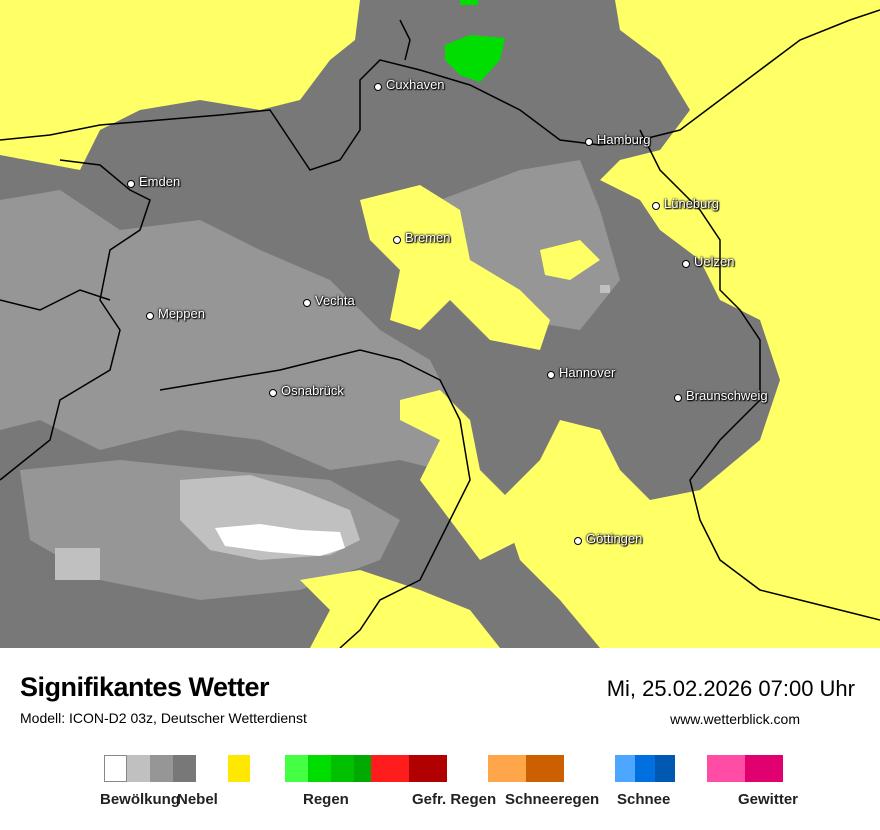 Image resolution: width=880 pixels, height=830 pixels. What do you see at coordinates (624, 139) in the screenshot?
I see `city-label: Hamburg` at bounding box center [624, 139].